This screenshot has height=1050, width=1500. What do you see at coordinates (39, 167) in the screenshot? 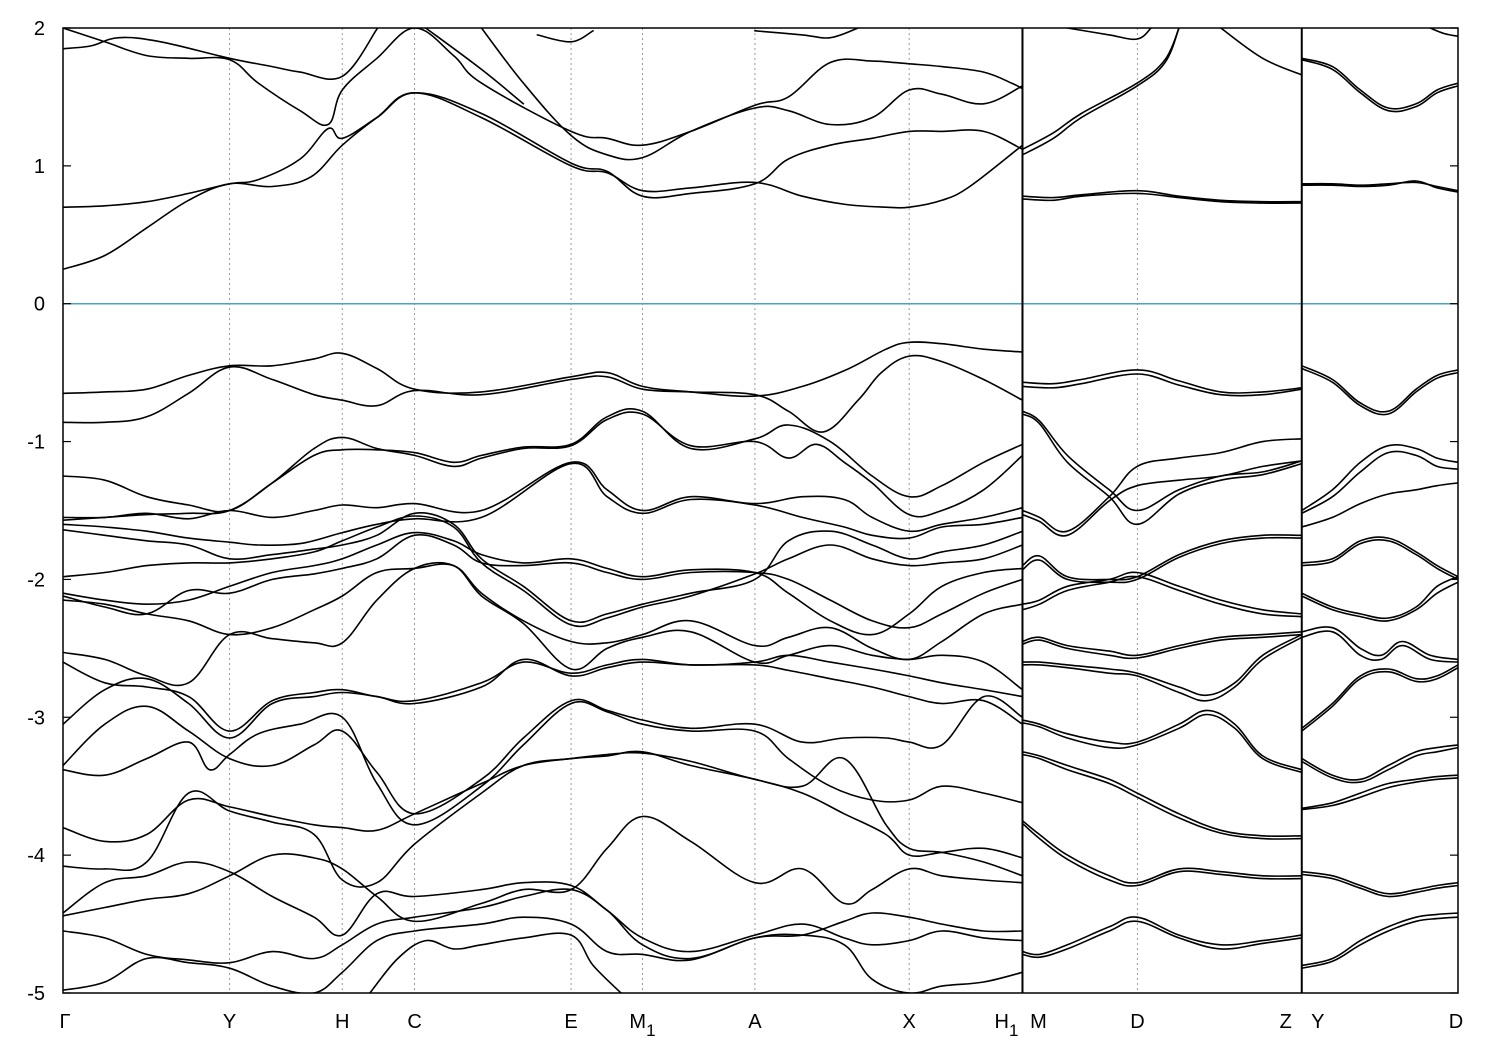
I see `y-tick-label: 1` at bounding box center [39, 167].